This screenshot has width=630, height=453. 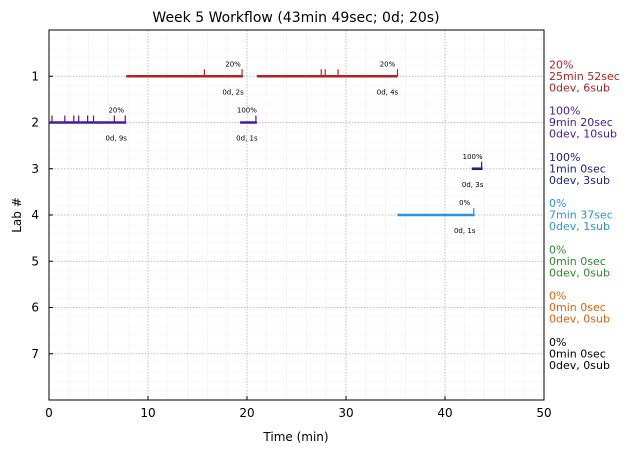 I want to click on x-tick-label: 30, so click(x=345, y=413).